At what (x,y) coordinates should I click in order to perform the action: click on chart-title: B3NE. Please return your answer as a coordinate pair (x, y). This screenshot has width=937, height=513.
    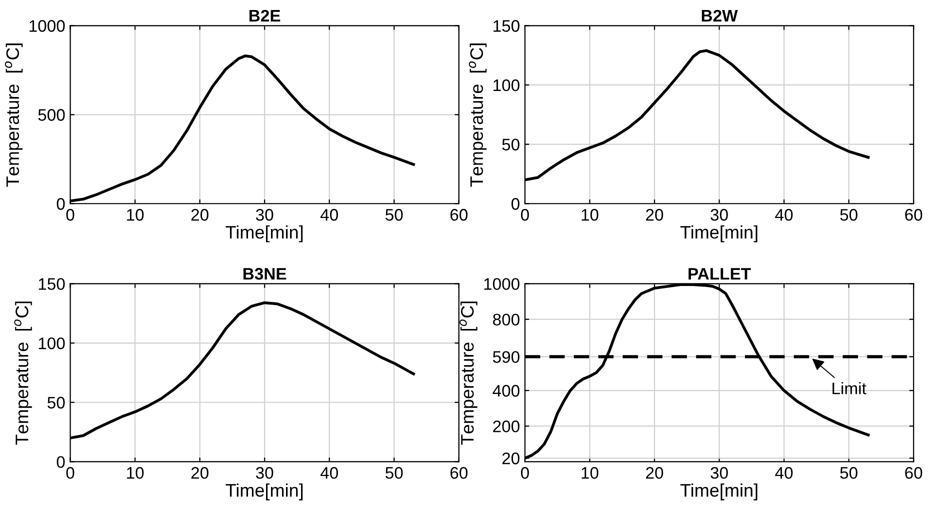
    Looking at the image, I should click on (264, 274).